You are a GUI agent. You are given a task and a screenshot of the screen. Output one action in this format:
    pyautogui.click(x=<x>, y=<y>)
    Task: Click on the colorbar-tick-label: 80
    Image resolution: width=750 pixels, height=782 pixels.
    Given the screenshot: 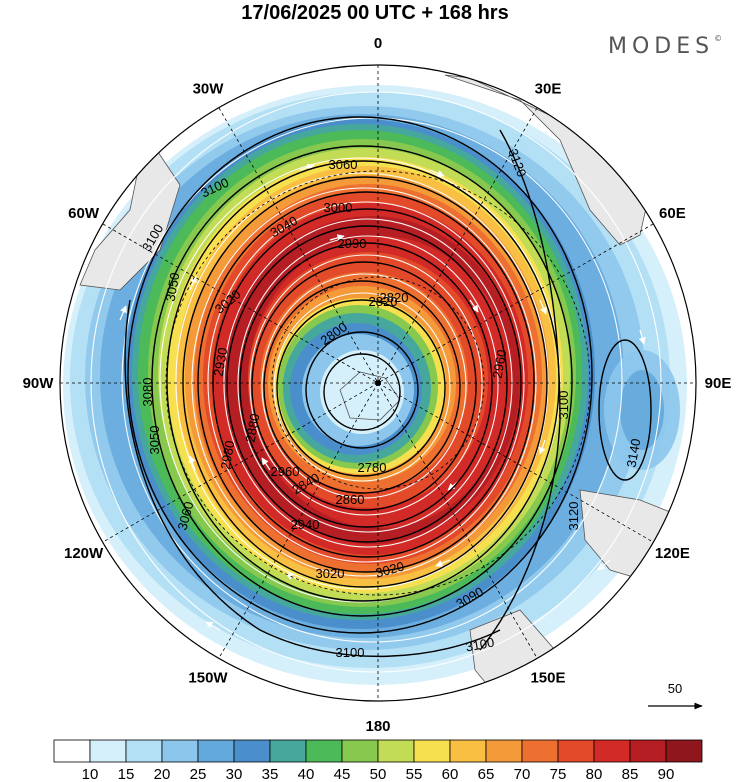 What is the action you would take?
    pyautogui.click(x=594, y=774)
    